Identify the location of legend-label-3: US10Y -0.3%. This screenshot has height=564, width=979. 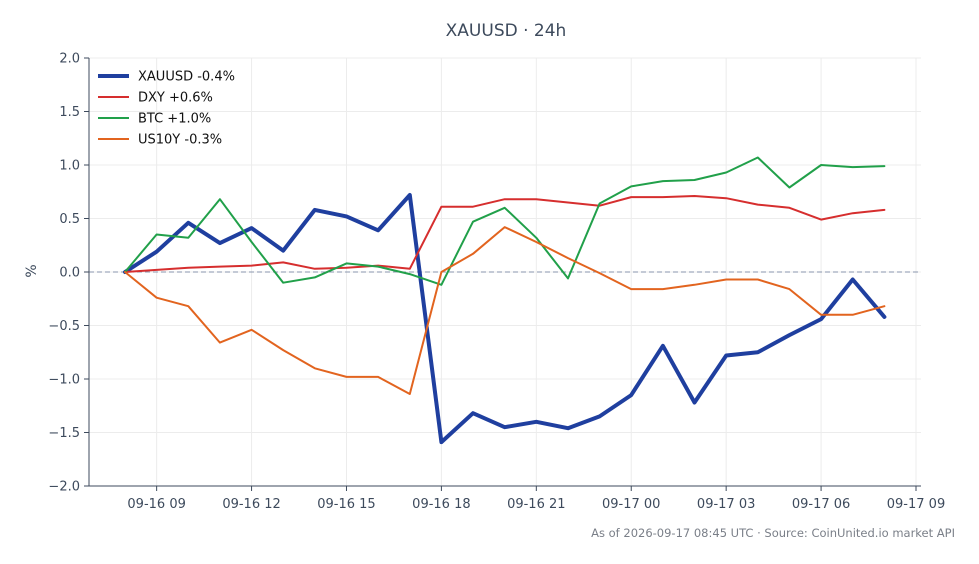
(180, 140).